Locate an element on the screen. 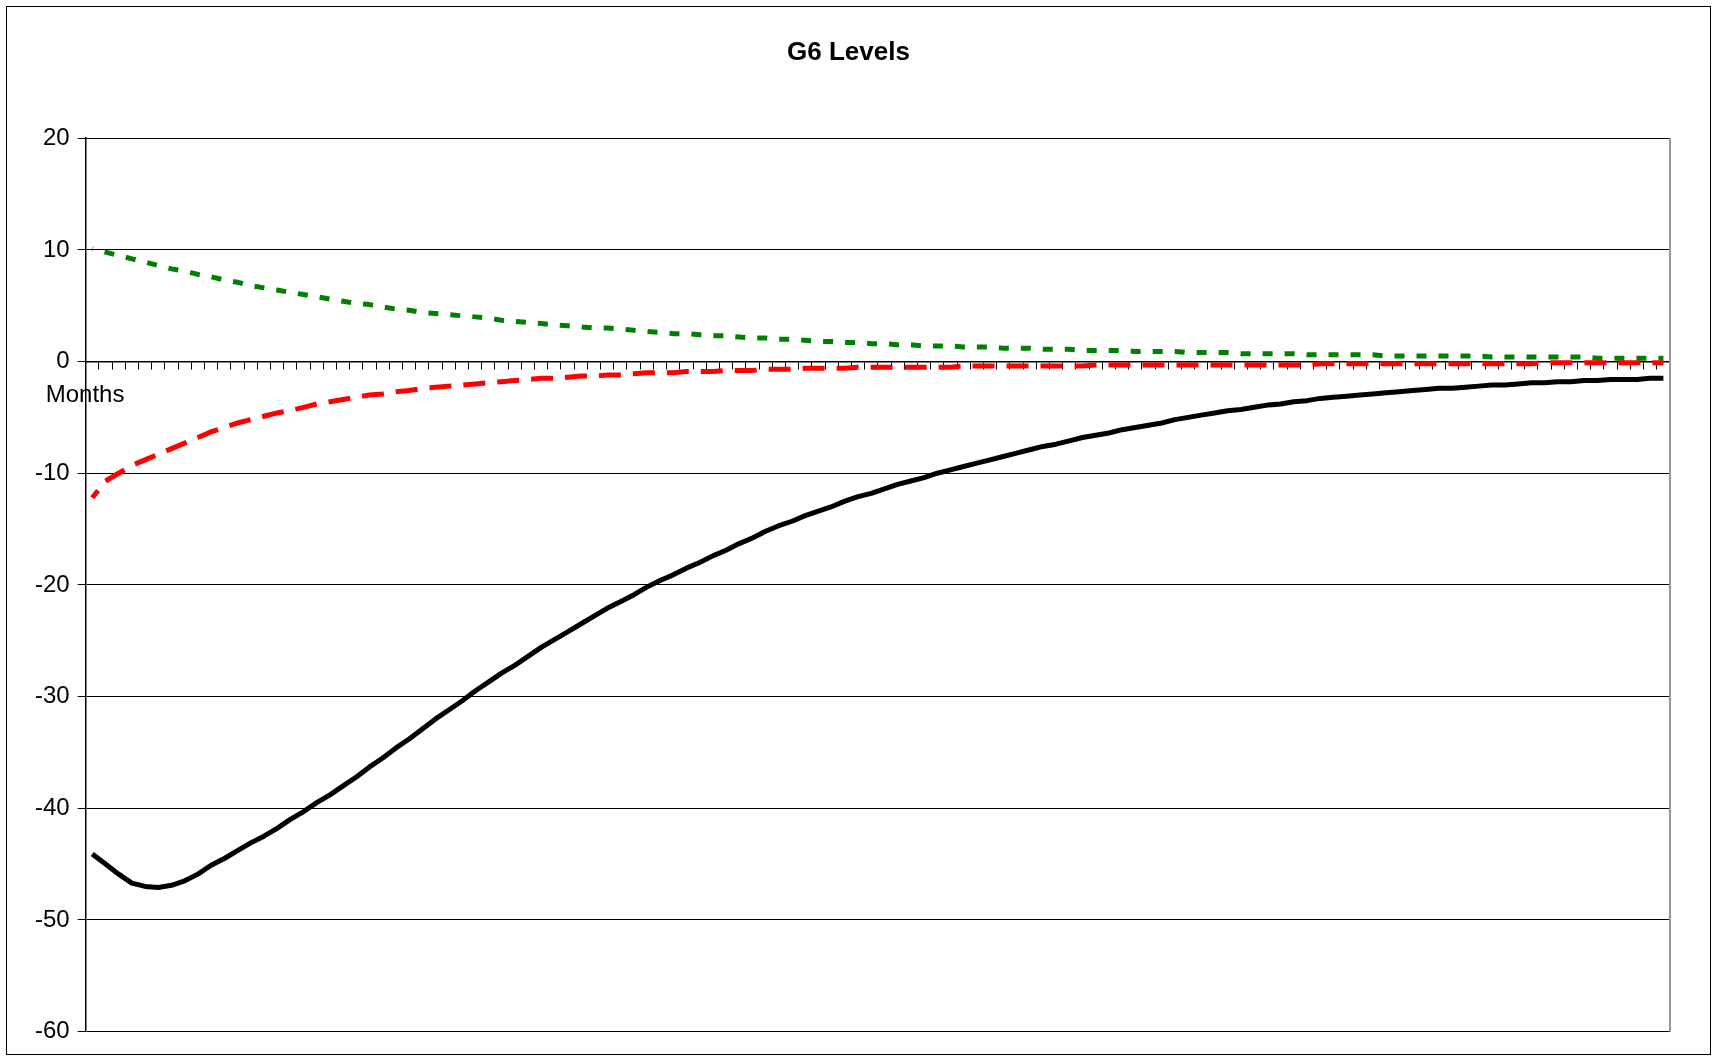  y-tick-label: 0 is located at coordinates (63, 360).